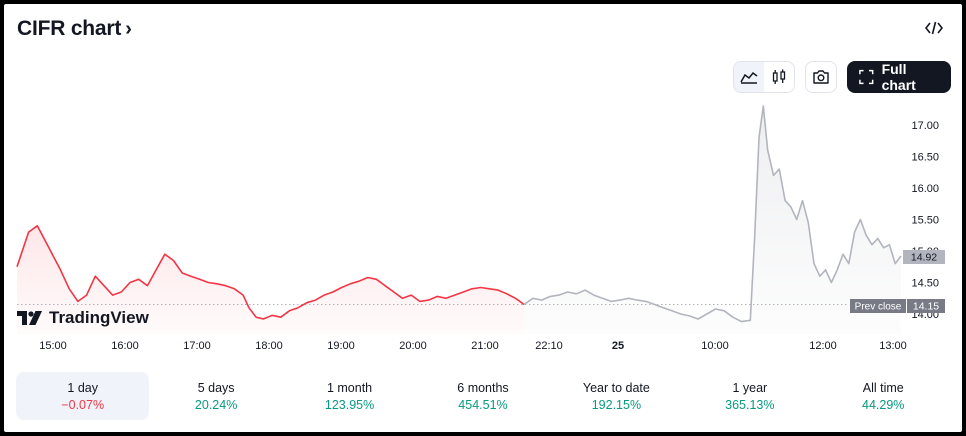 This screenshot has width=966, height=436. What do you see at coordinates (750, 404) in the screenshot?
I see `period-change: 365.13%` at bounding box center [750, 404].